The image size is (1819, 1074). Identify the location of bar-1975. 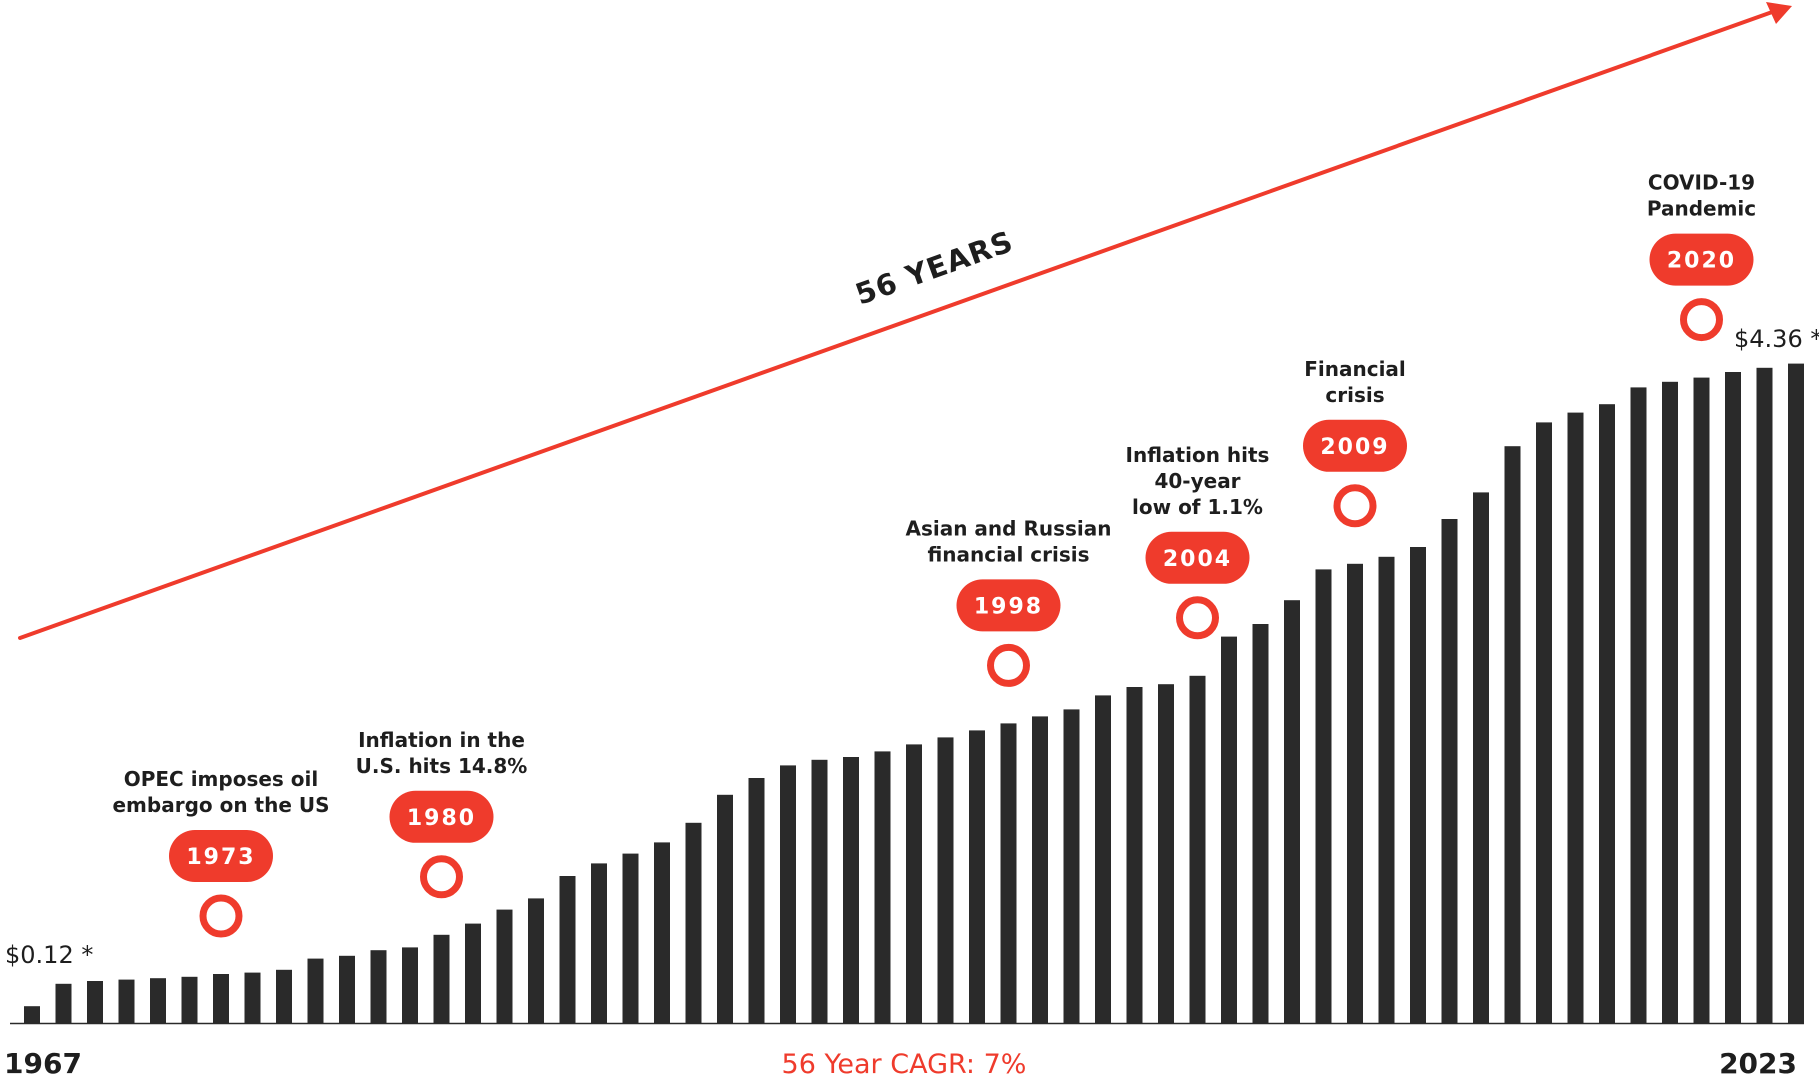
(284, 996).